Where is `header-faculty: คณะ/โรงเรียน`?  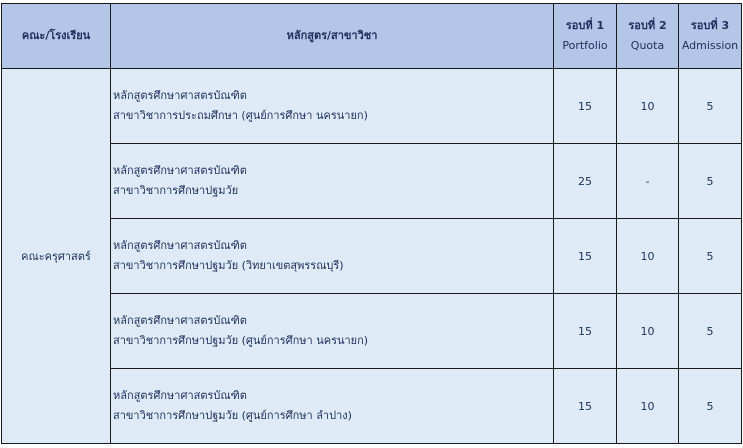 header-faculty: คณะ/โรงเรียน is located at coordinates (56, 36).